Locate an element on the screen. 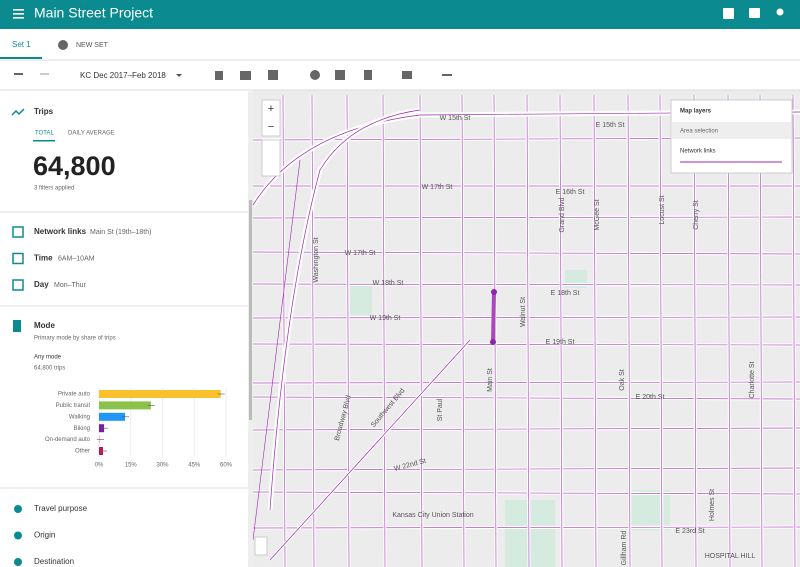 This screenshot has width=800, height=567. map-label: E 15th St is located at coordinates (610, 125).